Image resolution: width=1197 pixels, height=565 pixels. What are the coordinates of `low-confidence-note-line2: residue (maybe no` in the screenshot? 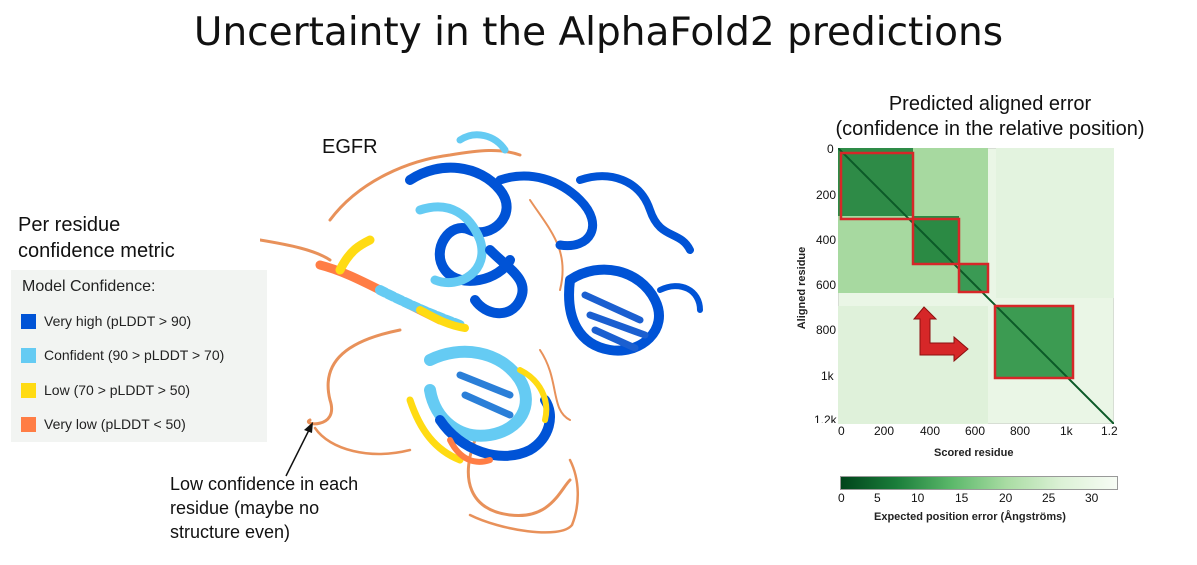 It's located at (245, 508).